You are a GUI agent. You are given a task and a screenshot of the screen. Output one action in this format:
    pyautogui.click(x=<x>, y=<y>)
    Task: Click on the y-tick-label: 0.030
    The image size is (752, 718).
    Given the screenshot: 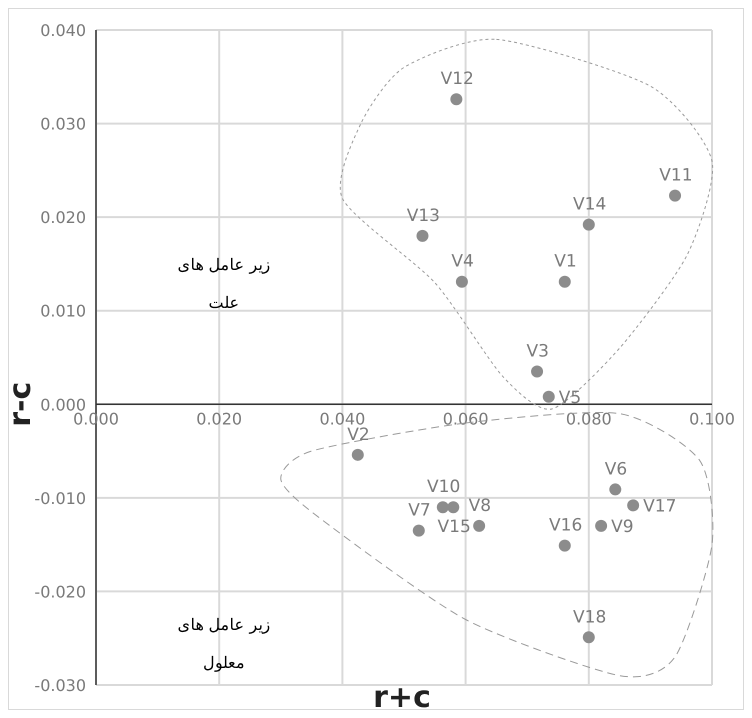 What is the action you would take?
    pyautogui.click(x=63, y=124)
    